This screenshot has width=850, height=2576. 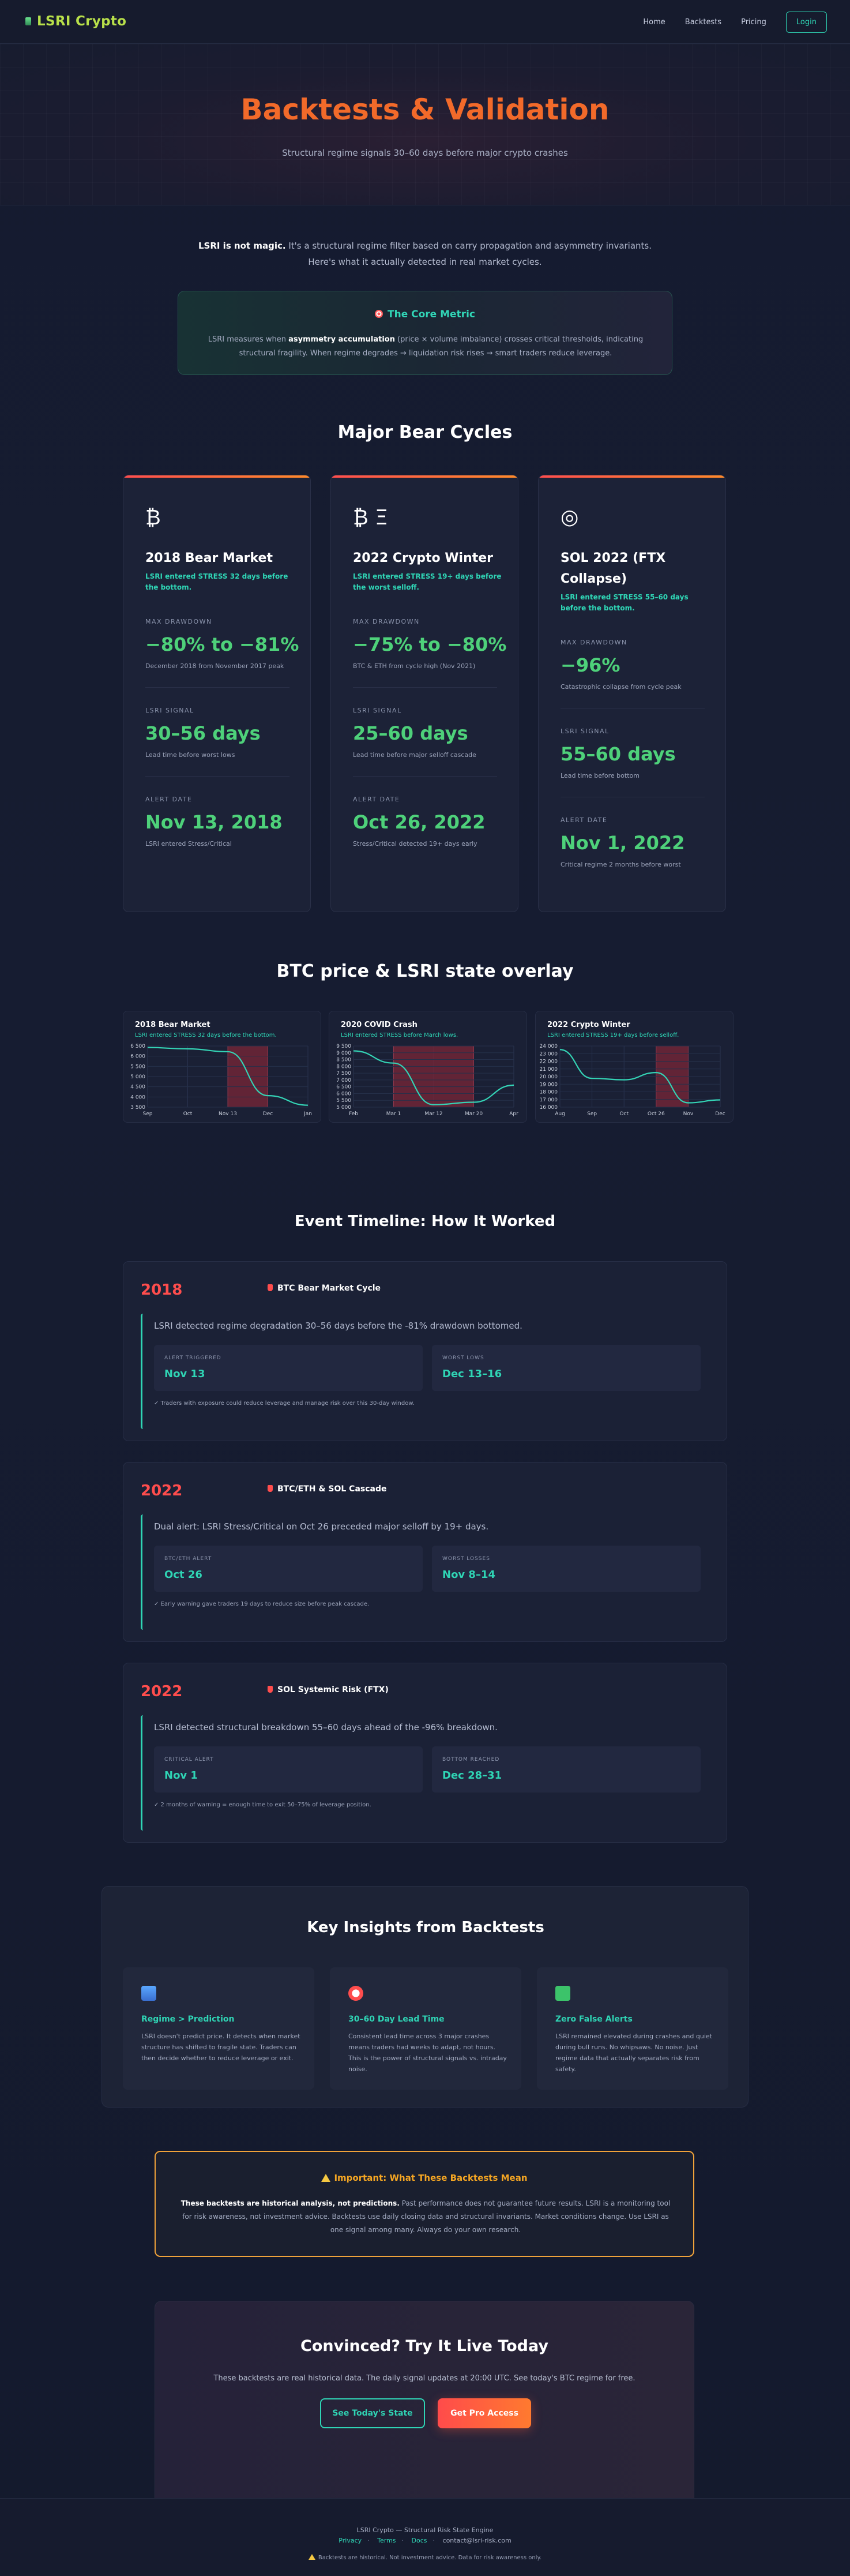 What do you see at coordinates (184, 1374) in the screenshot?
I see `box-value: Nov 13` at bounding box center [184, 1374].